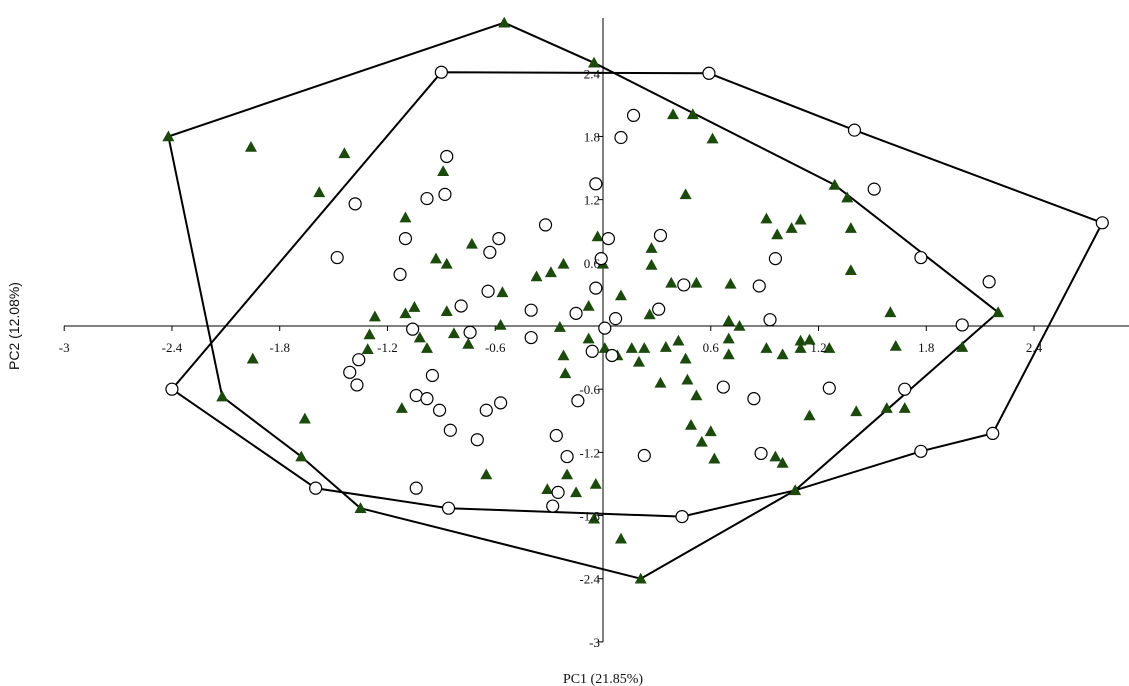  Describe the element at coordinates (926, 347) in the screenshot. I see `x-tick-label: 1.8` at that location.